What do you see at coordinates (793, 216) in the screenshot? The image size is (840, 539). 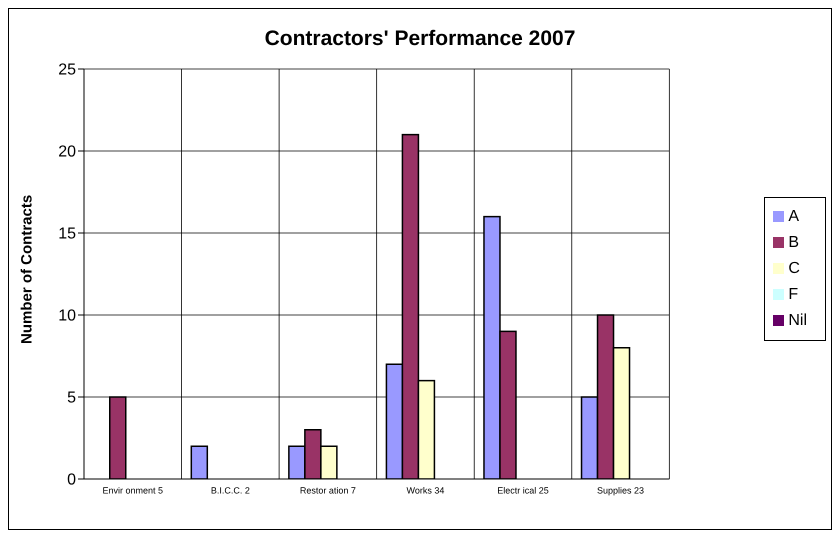 I see `legend-label: A` at bounding box center [793, 216].